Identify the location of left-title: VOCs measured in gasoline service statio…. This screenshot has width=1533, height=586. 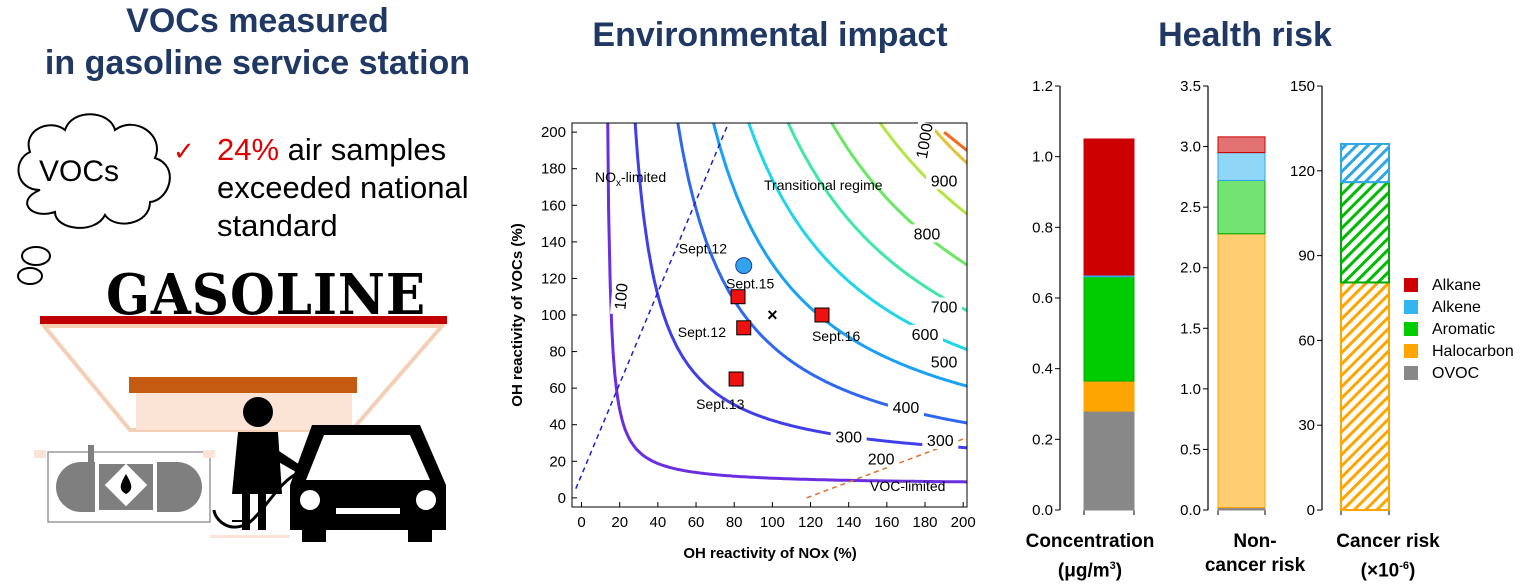
(257, 42).